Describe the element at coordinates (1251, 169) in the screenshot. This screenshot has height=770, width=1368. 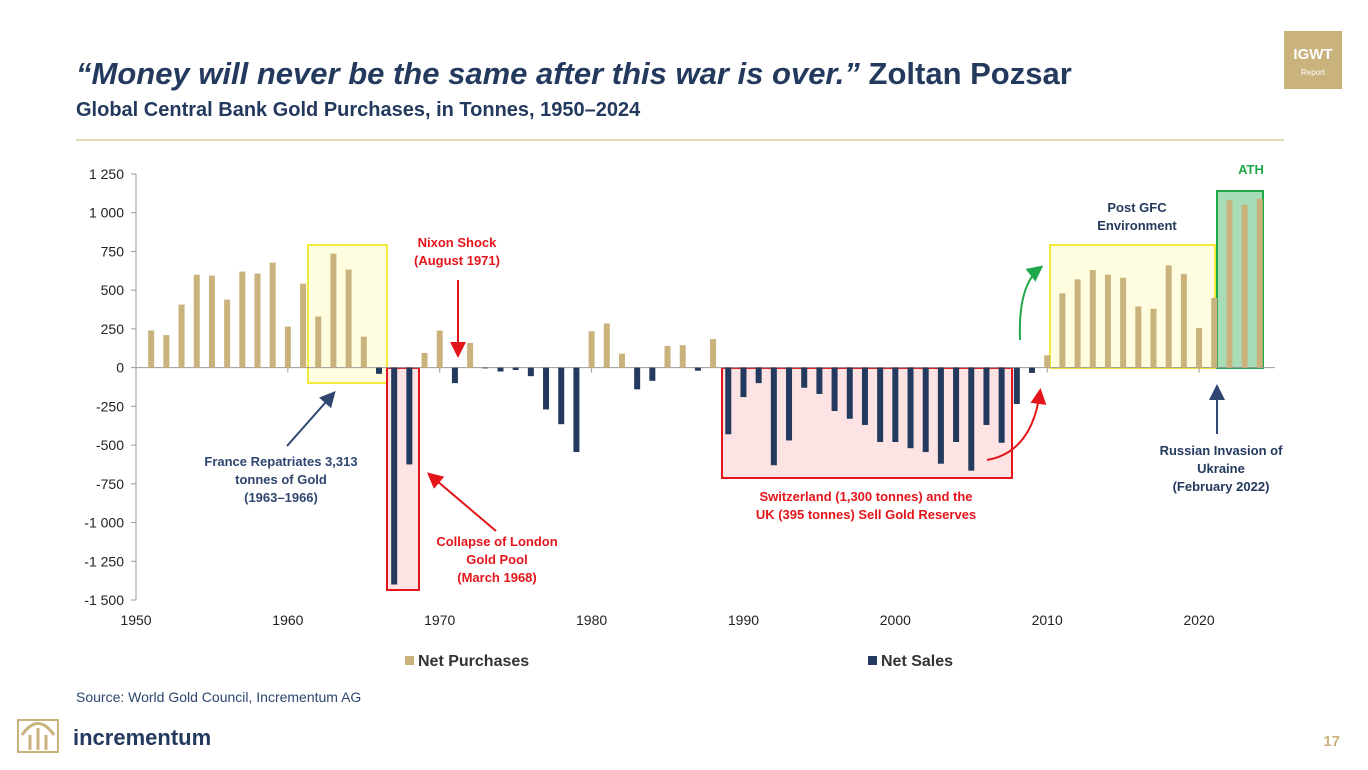
I see `annotation-line: ATH` at that location.